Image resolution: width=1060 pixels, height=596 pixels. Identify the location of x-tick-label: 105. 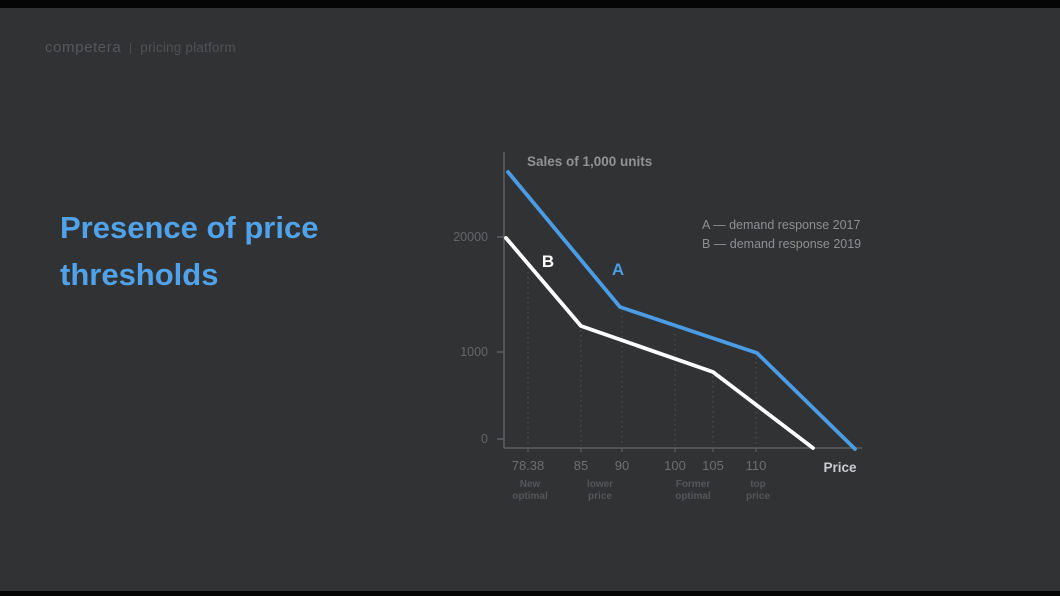
(713, 465).